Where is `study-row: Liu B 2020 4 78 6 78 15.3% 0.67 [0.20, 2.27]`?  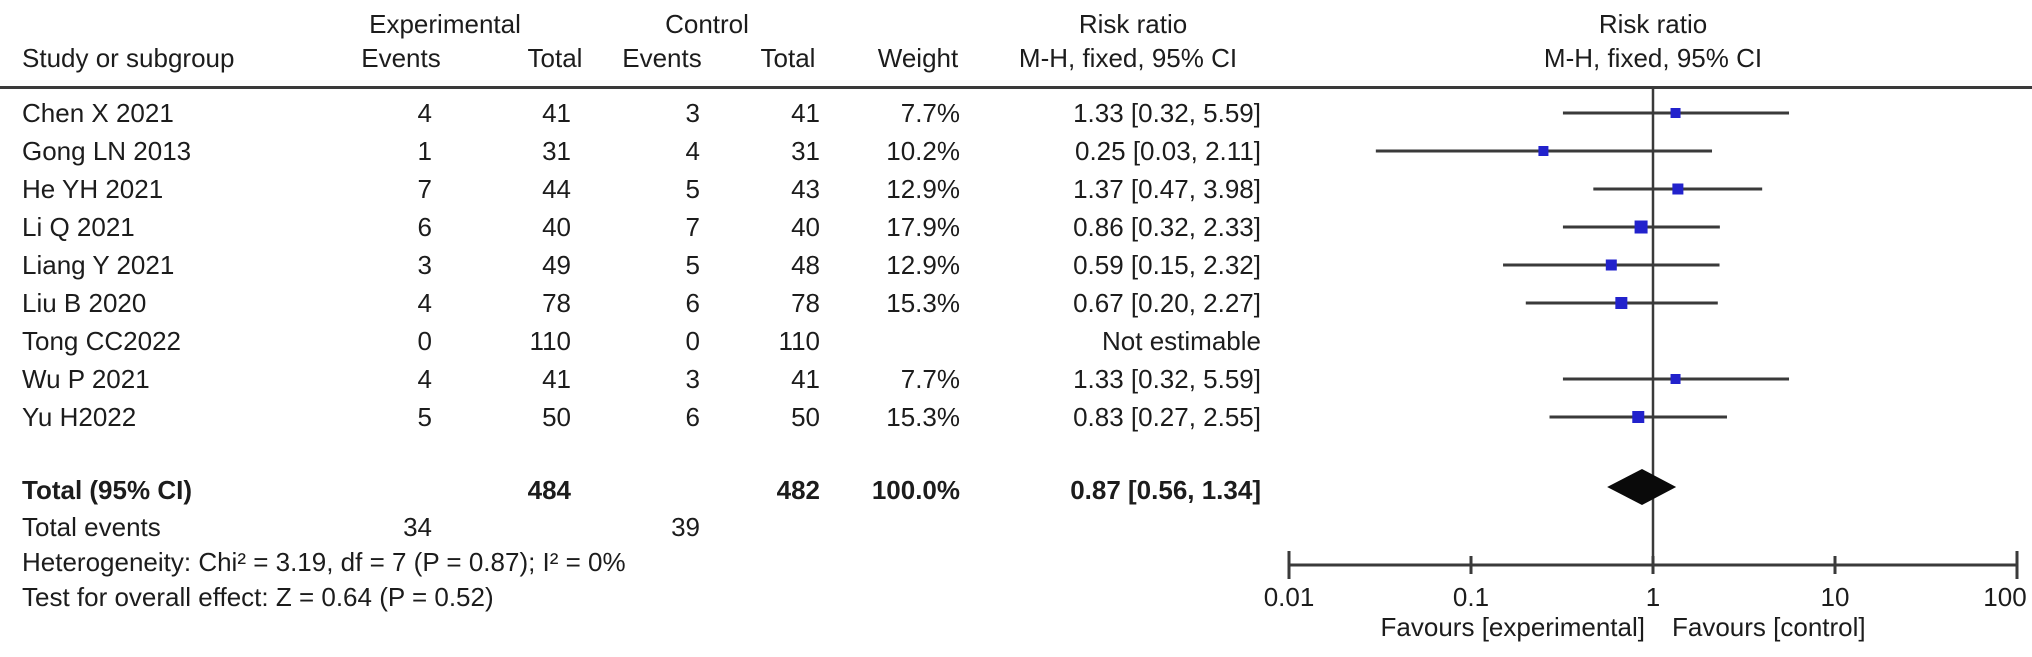
study-row: Liu B 2020 4 78 6 78 15.3% 0.67 [0.20, 2.27] is located at coordinates (1016, 303).